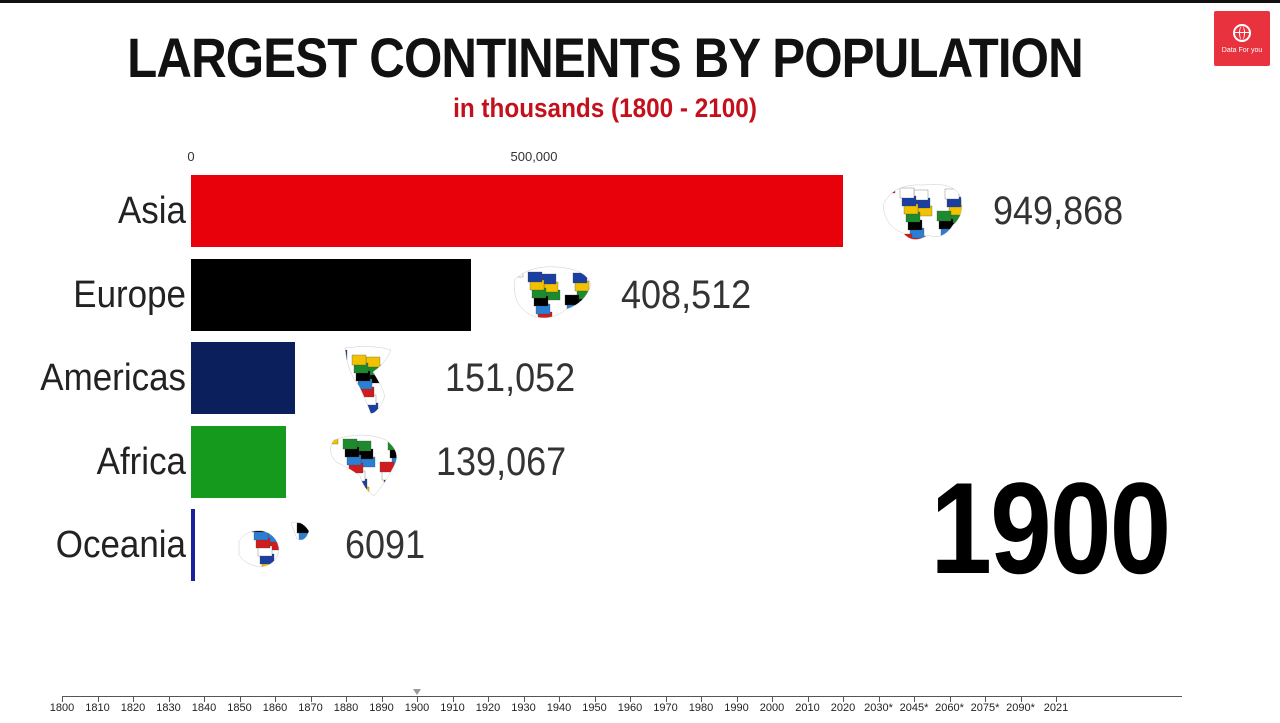  Describe the element at coordinates (364, 463) in the screenshot. I see `africa-flag-map-icon` at that location.